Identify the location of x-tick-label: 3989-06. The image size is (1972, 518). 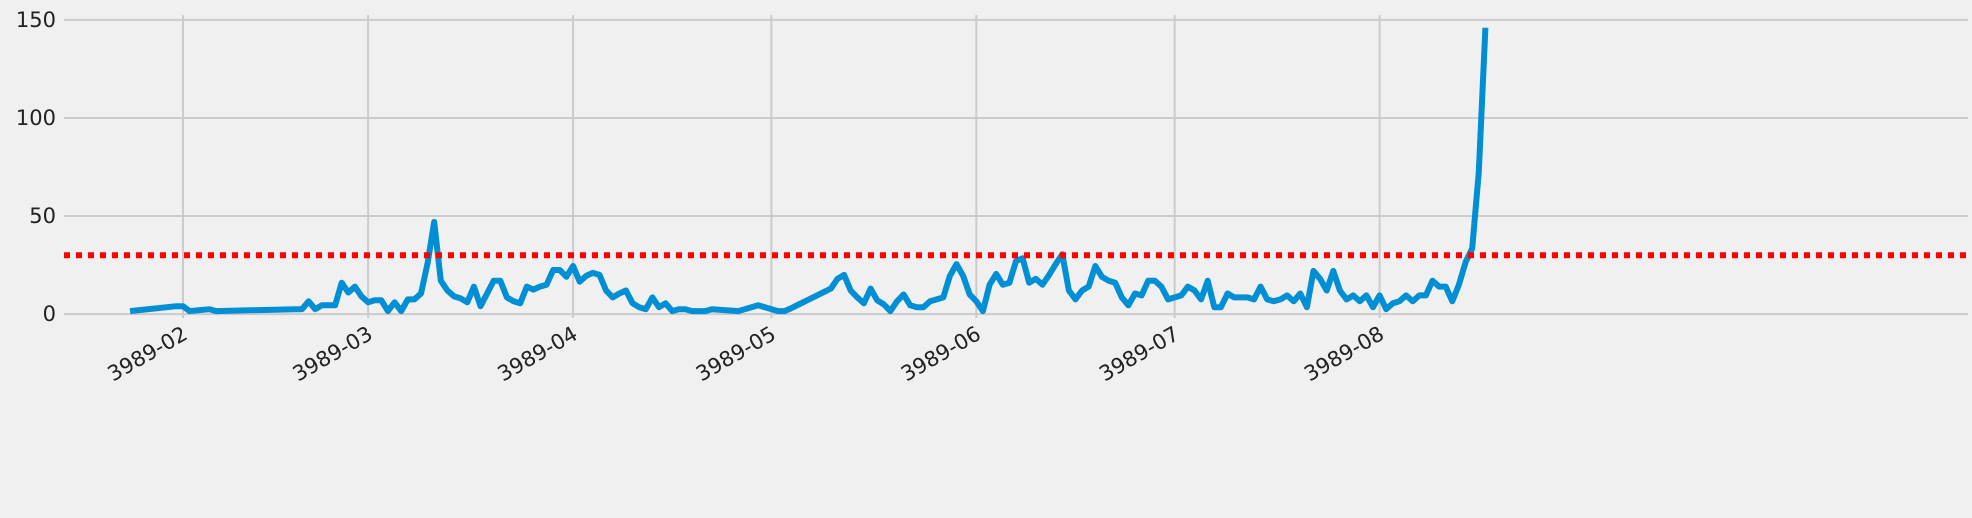
(941, 354).